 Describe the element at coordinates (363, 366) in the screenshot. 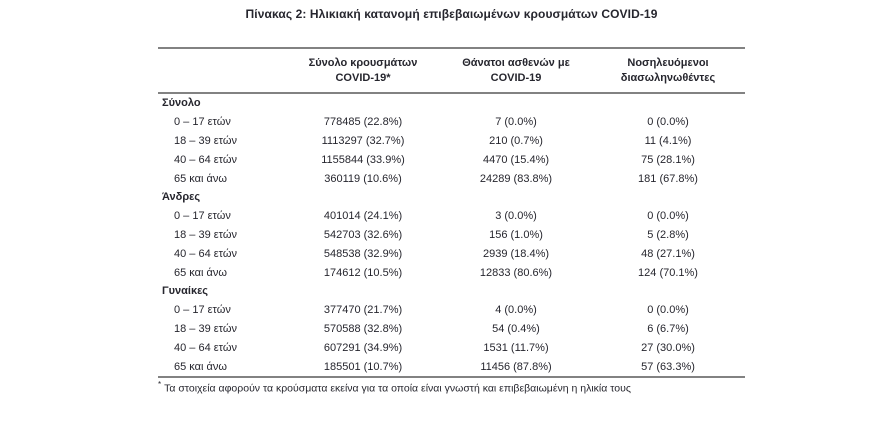

I see `cases-cell: 185501 (10.7%)` at that location.